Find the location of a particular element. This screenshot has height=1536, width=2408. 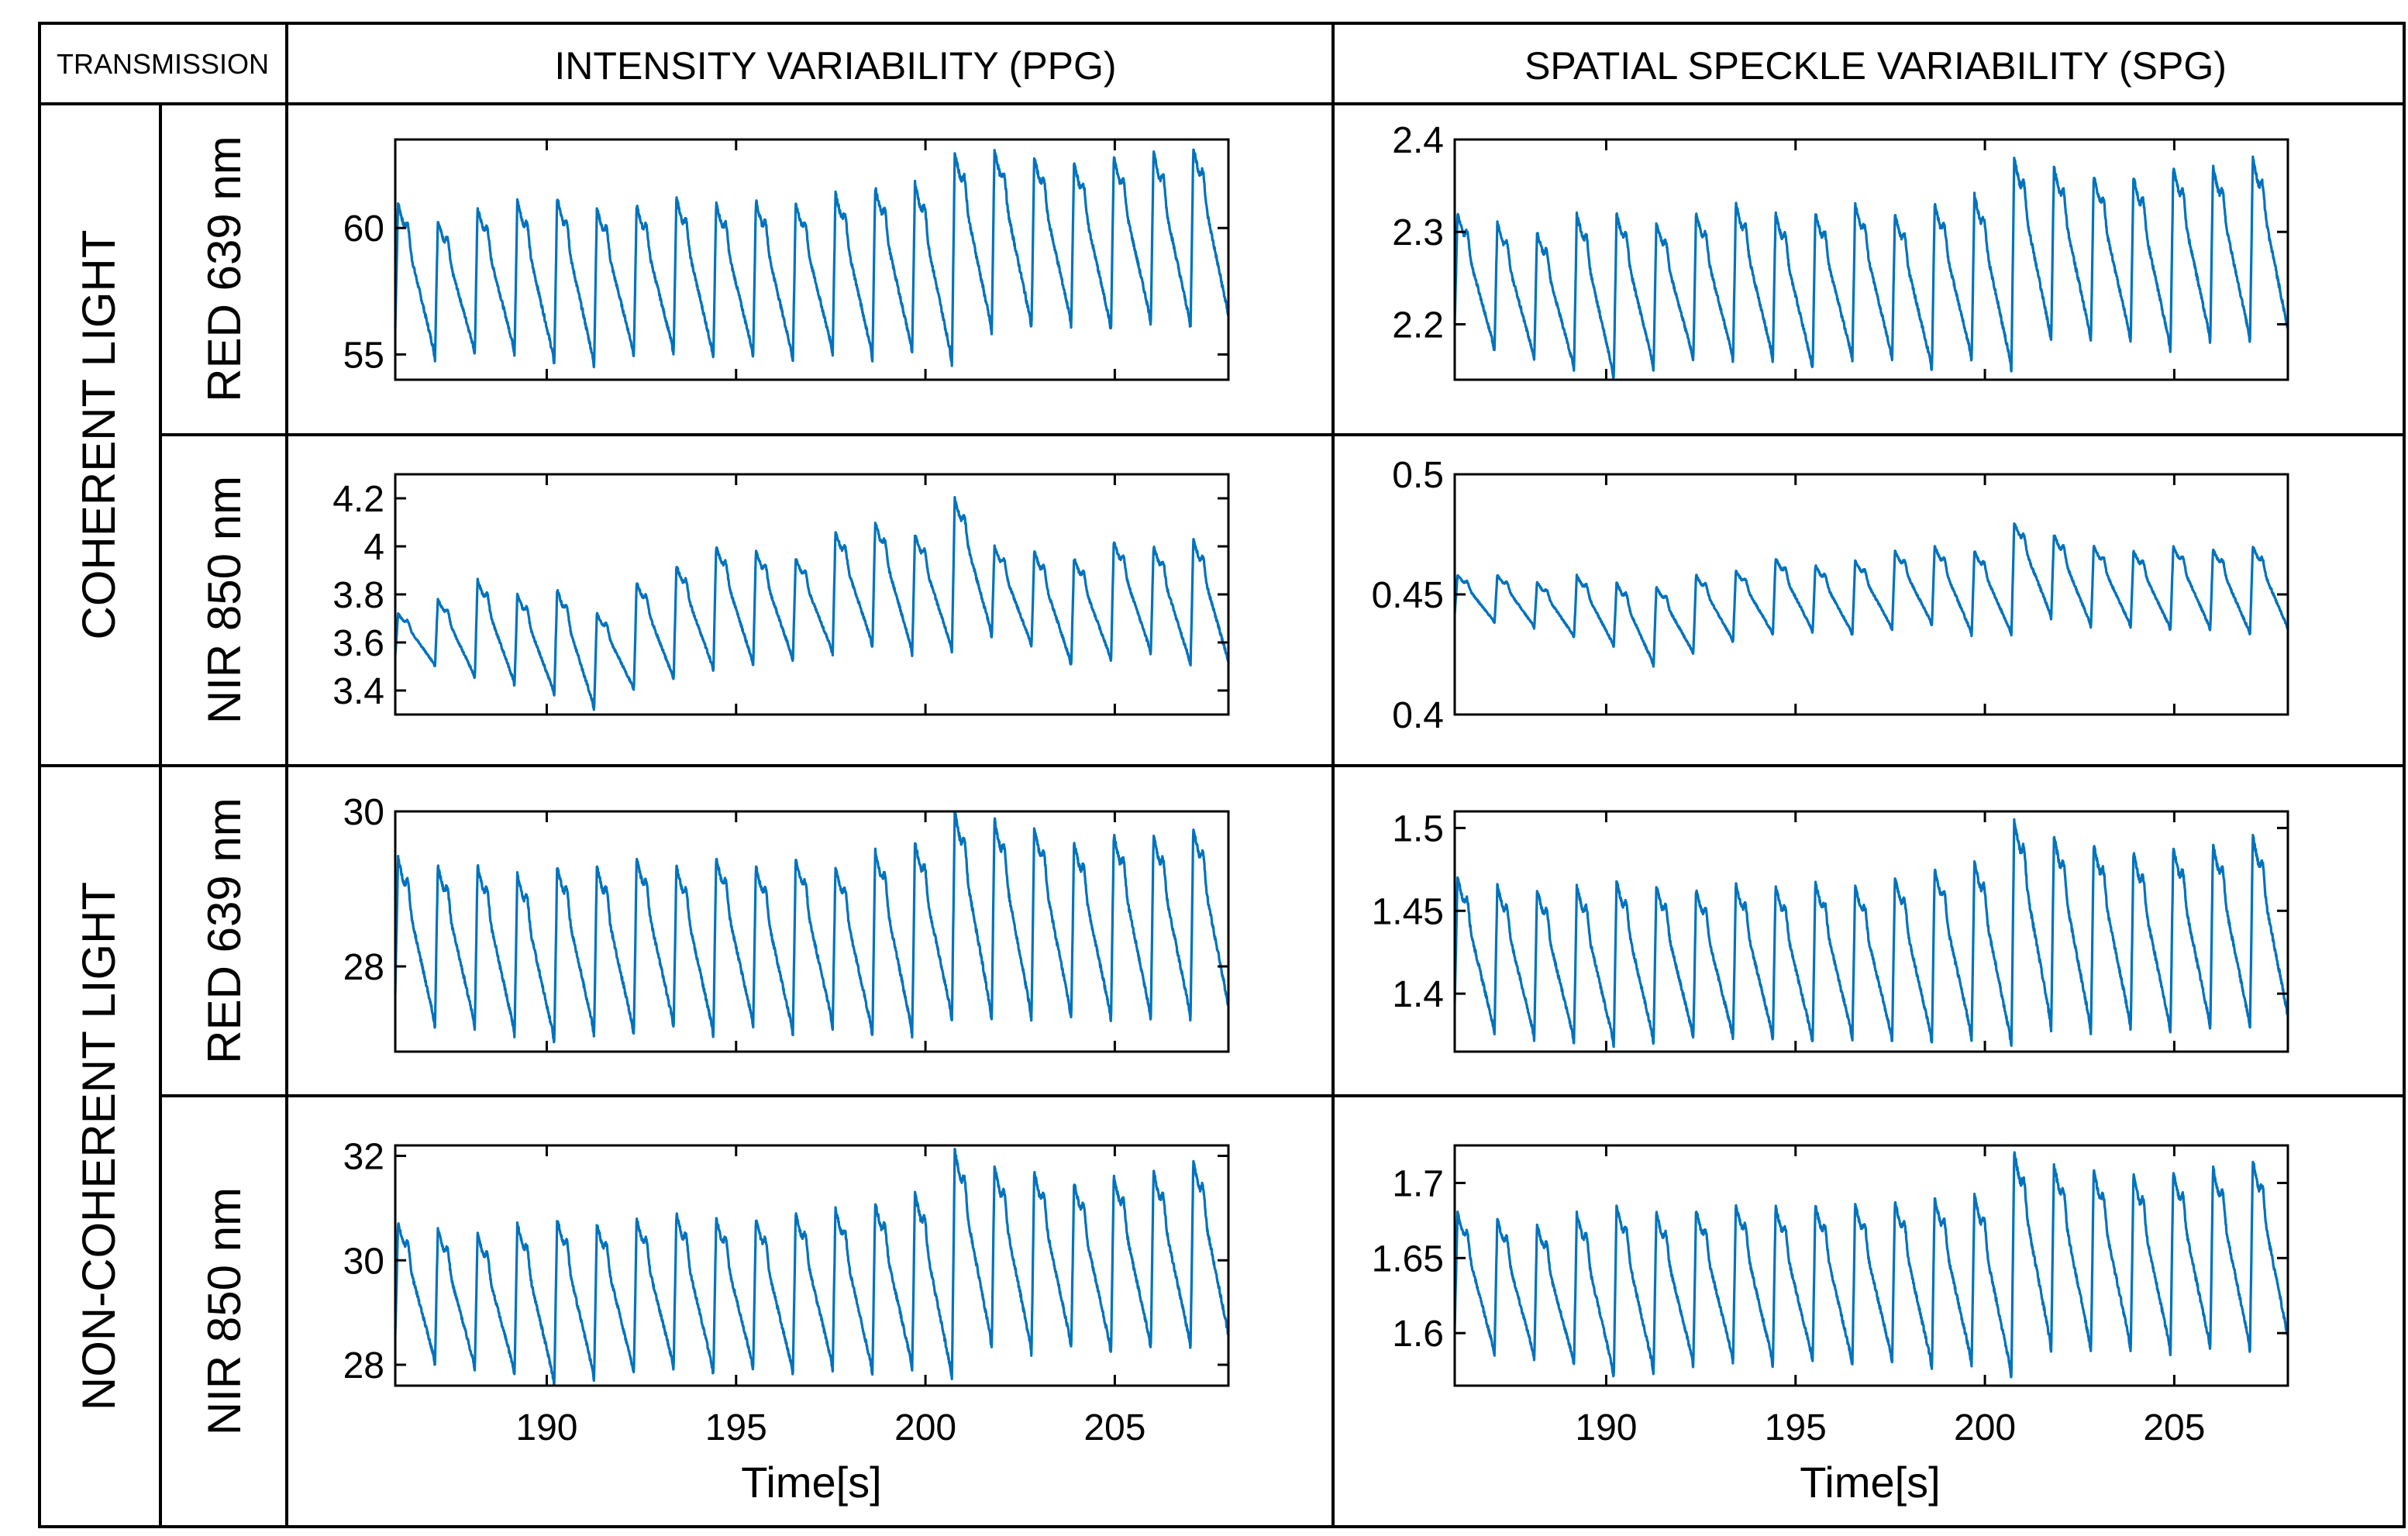

chart-ppg-noncoherent-nir: 28 30 32 190 195 200 205 is located at coordinates (786, 1292).